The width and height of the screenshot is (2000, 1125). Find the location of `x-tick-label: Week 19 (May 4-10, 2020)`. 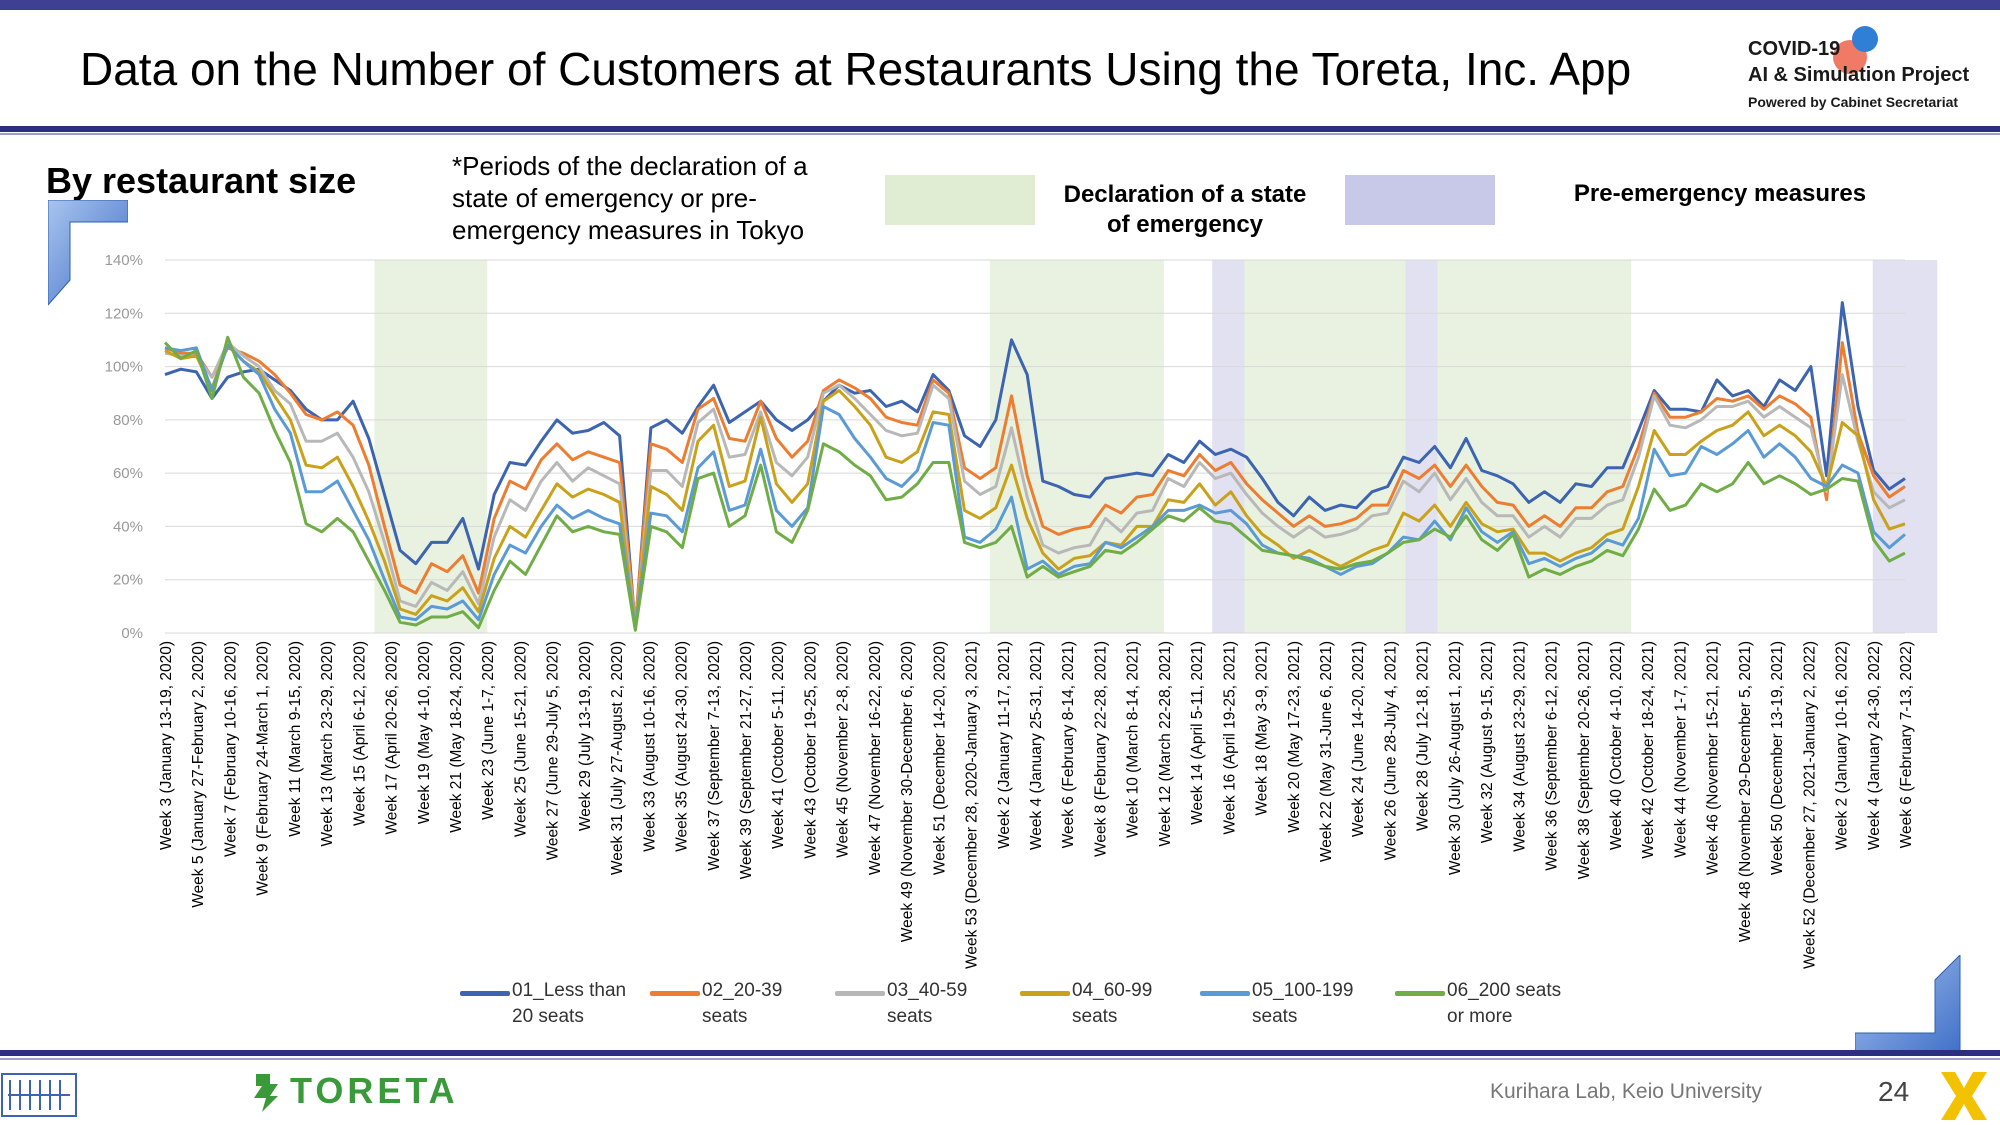

x-tick-label: Week 19 (May 4-10, 2020) is located at coordinates (424, 732).